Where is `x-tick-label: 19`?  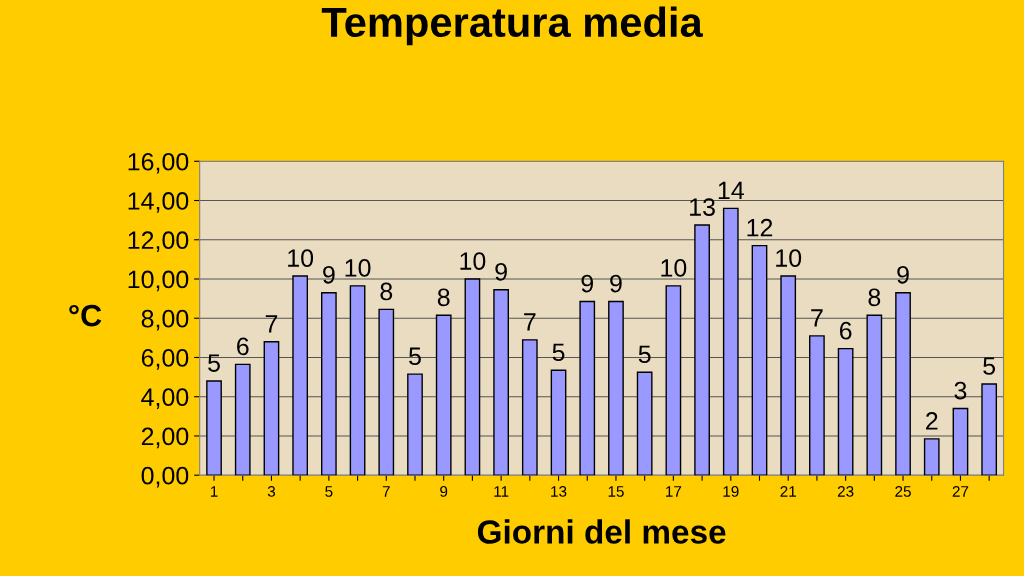
x-tick-label: 19 is located at coordinates (731, 491).